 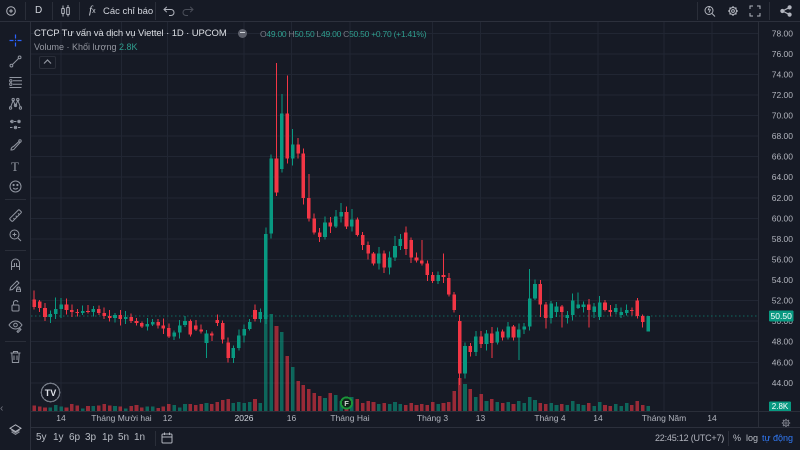 I want to click on svg-text: 68.00, so click(x=783, y=136).